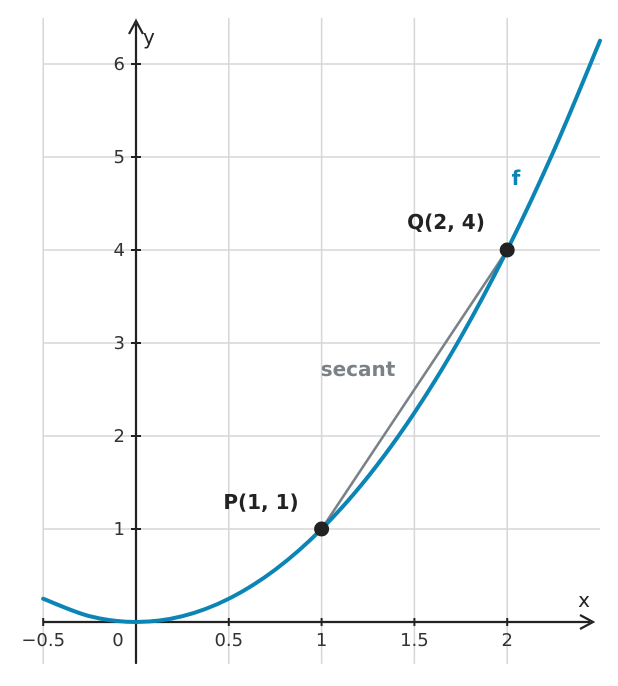 The width and height of the screenshot is (618, 686). I want to click on secant-line, so click(414, 389).